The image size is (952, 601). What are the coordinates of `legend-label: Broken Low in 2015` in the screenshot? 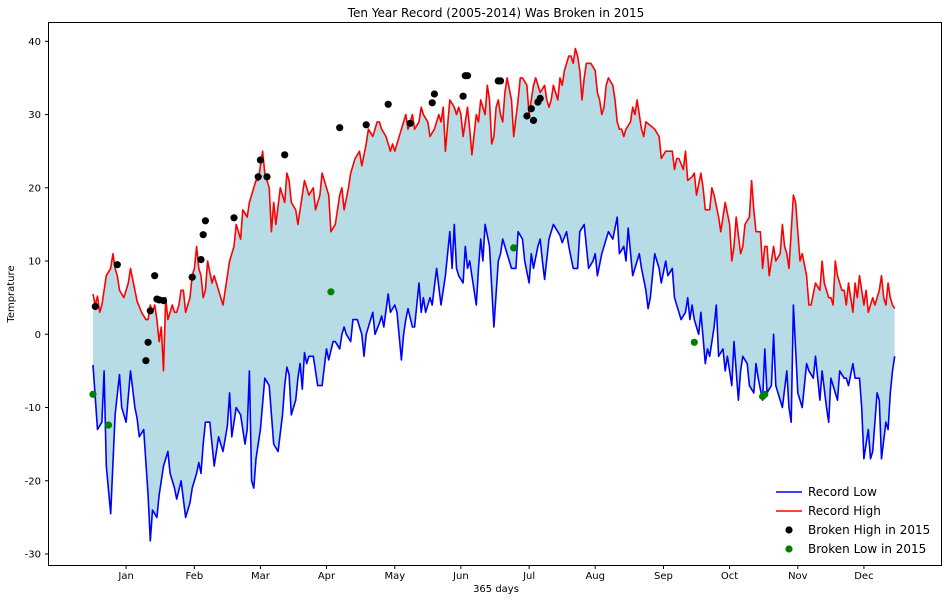 It's located at (867, 549).